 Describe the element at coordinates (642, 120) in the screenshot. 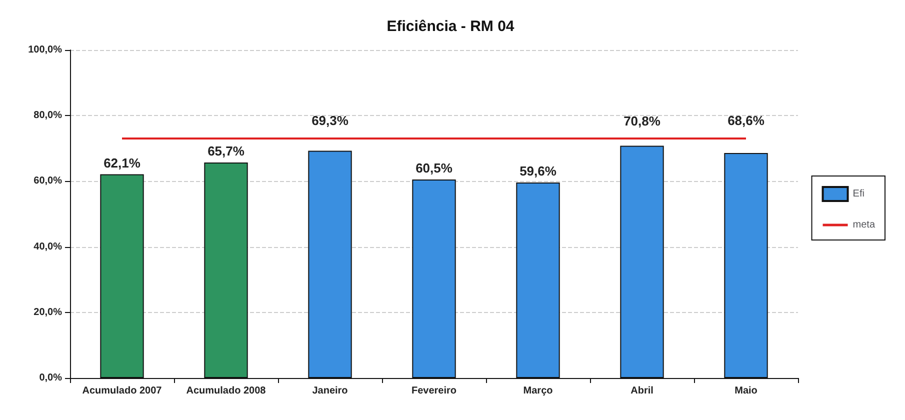

I see `data-label: 70,8%` at that location.